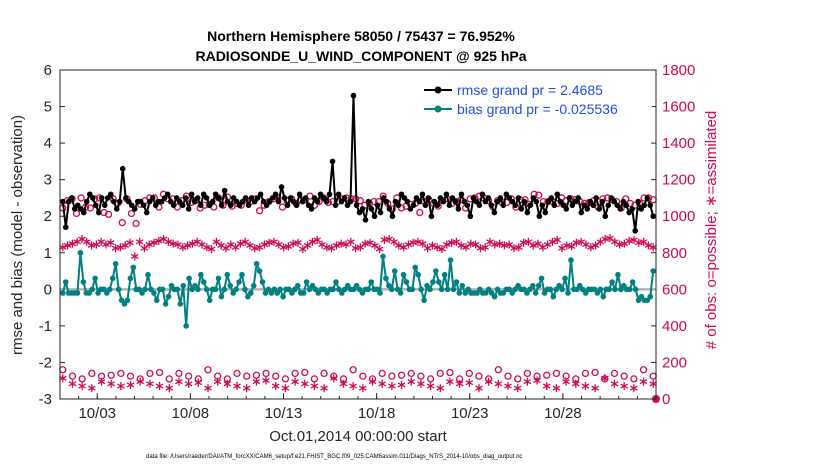 Image resolution: width=830 pixels, height=470 pixels. Describe the element at coordinates (674, 362) in the screenshot. I see `y-tick-label-right: 200` at that location.